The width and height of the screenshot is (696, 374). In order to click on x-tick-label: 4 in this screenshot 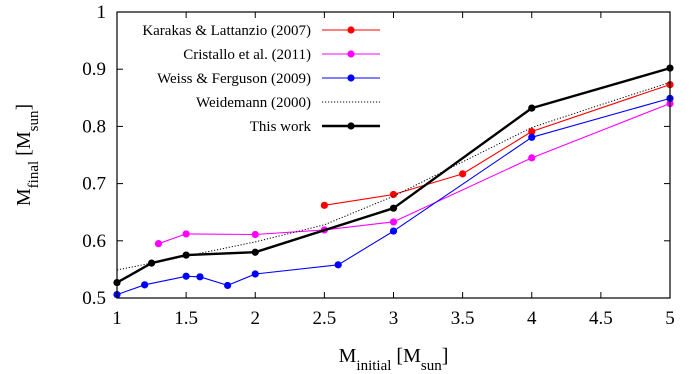, I will do `click(532, 318)`.